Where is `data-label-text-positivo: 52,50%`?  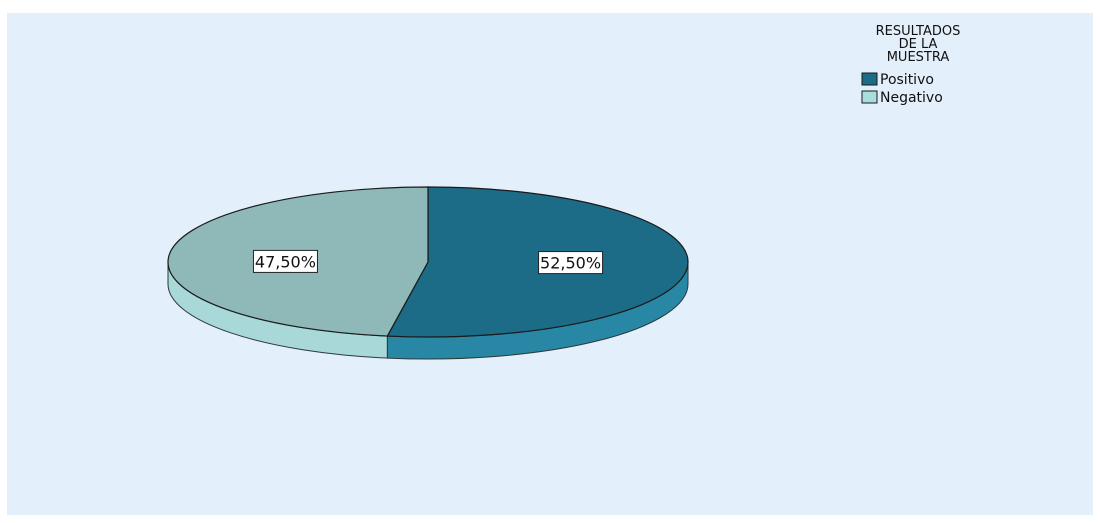 data-label-text-positivo: 52,50% is located at coordinates (570, 263).